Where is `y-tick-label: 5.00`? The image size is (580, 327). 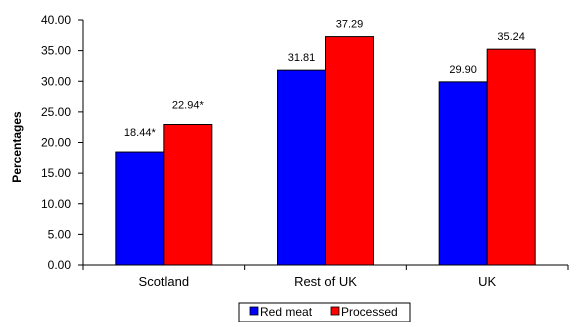 y-tick-label: 5.00 is located at coordinates (60, 234).